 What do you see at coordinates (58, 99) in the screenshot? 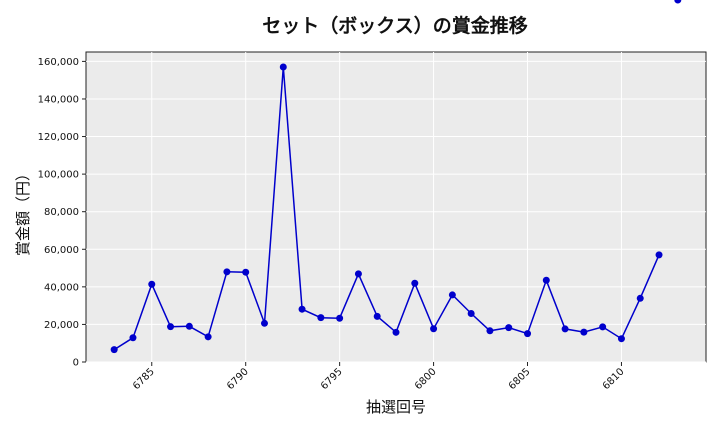
I see `y-tick-label: 140,000` at bounding box center [58, 99].